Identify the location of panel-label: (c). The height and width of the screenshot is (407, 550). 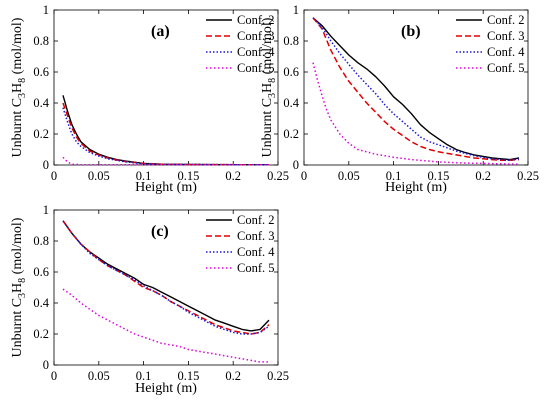
(160, 231).